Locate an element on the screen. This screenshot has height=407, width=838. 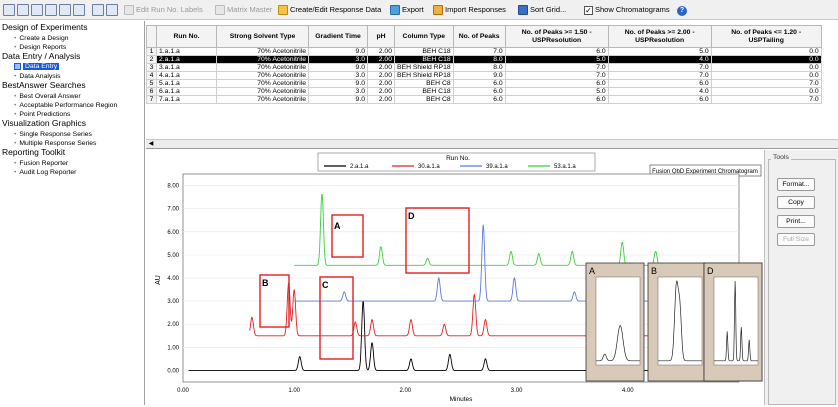
tree-item-create-a-design: • Create a Design is located at coordinates (41, 38).